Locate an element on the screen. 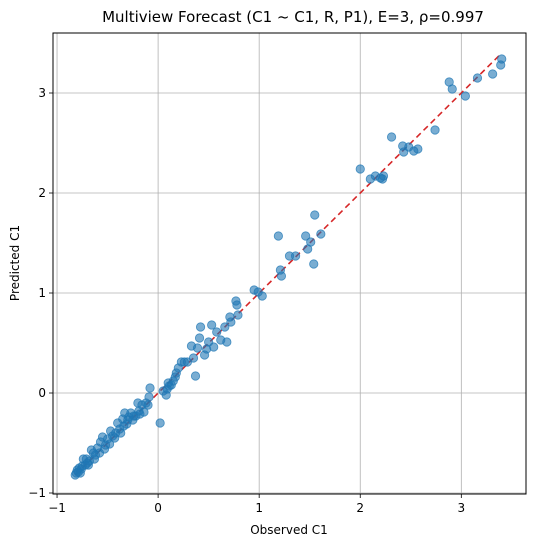 This screenshot has width=534, height=547. y-tick-label: 0 is located at coordinates (42, 393).